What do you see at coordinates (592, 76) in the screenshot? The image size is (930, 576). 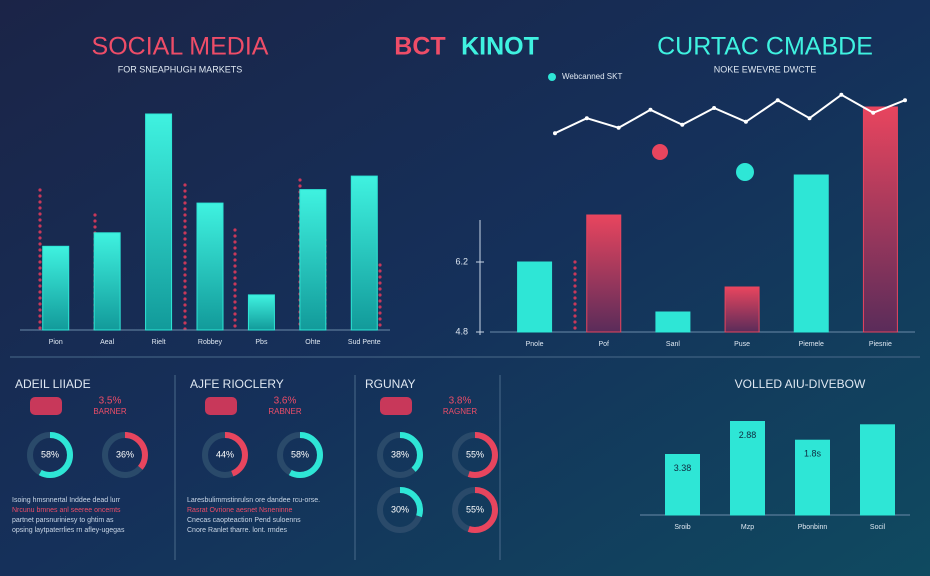 I see `legend-label: Webcanned SKT` at bounding box center [592, 76].